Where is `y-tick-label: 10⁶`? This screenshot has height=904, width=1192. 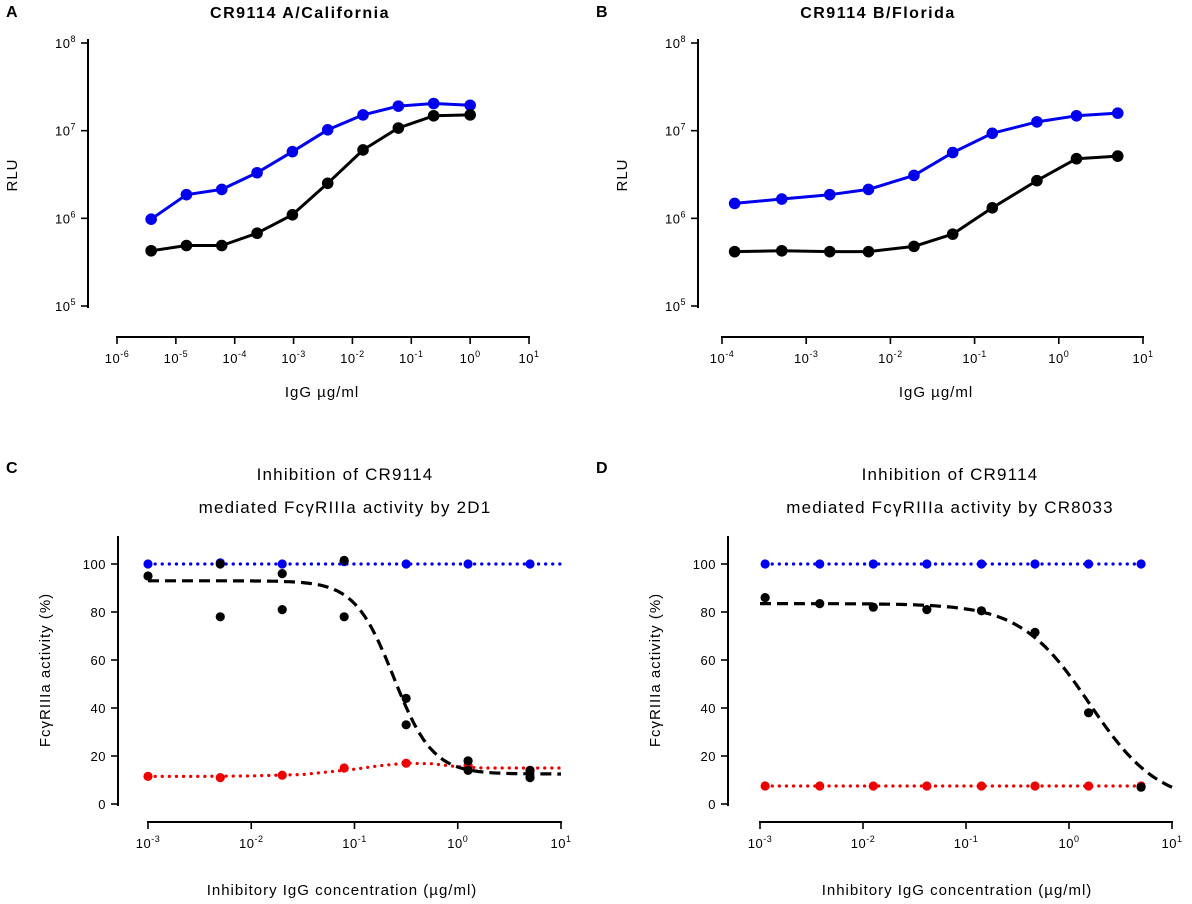
y-tick-label: 10⁶ is located at coordinates (65, 217).